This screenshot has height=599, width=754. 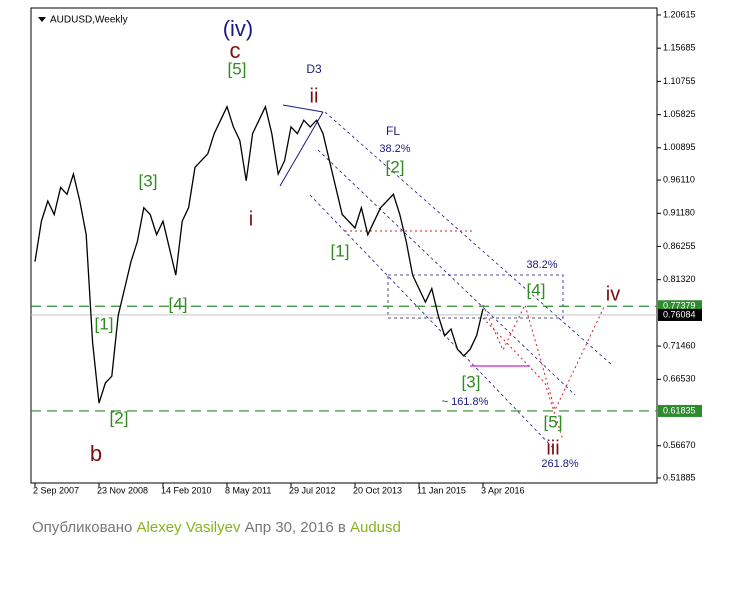 What do you see at coordinates (393, 131) in the screenshot?
I see `wave-label: FL` at bounding box center [393, 131].